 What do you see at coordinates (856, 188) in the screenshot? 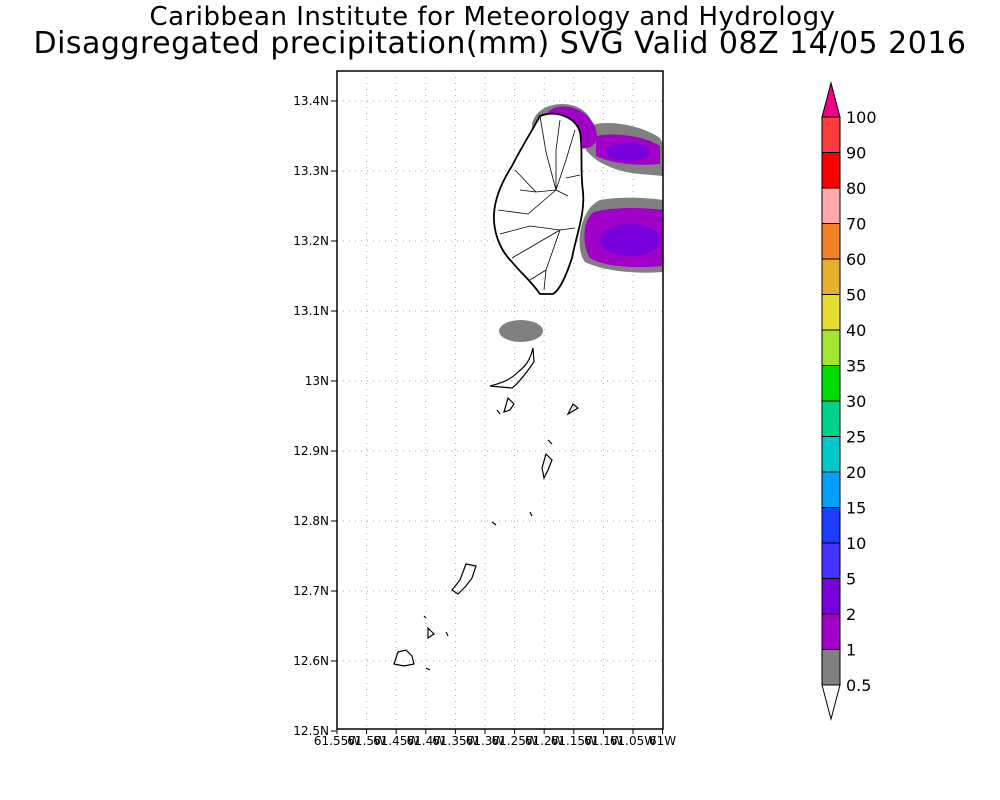
I see `colorbar-level-label: 80` at bounding box center [856, 188].